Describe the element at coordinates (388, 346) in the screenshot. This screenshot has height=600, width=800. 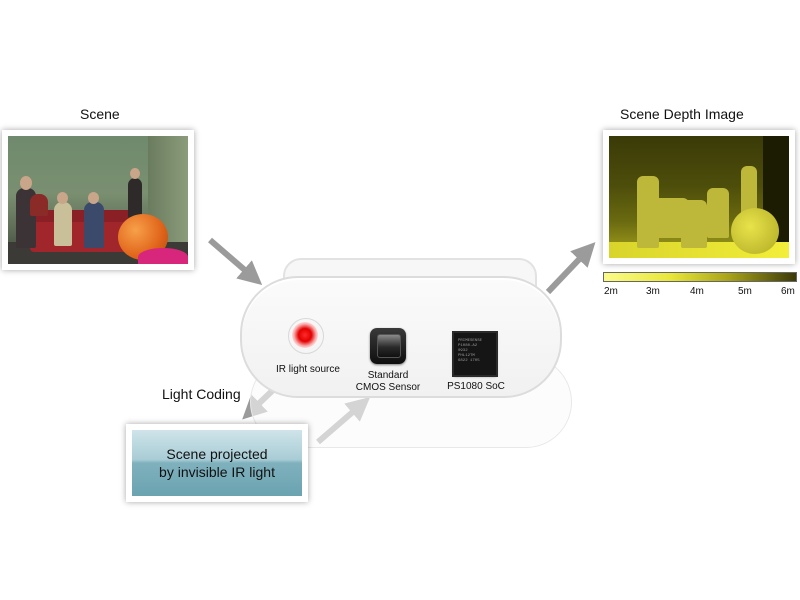
I see `cmos-sensor-icon` at that location.